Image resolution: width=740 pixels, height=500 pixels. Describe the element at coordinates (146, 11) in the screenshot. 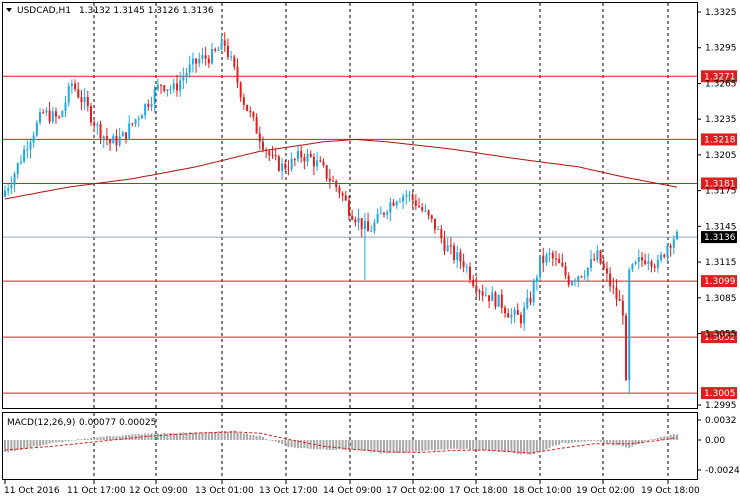

I see `ohlc-values: 1.3132 1.3145 1.3126 1.3136` at that location.